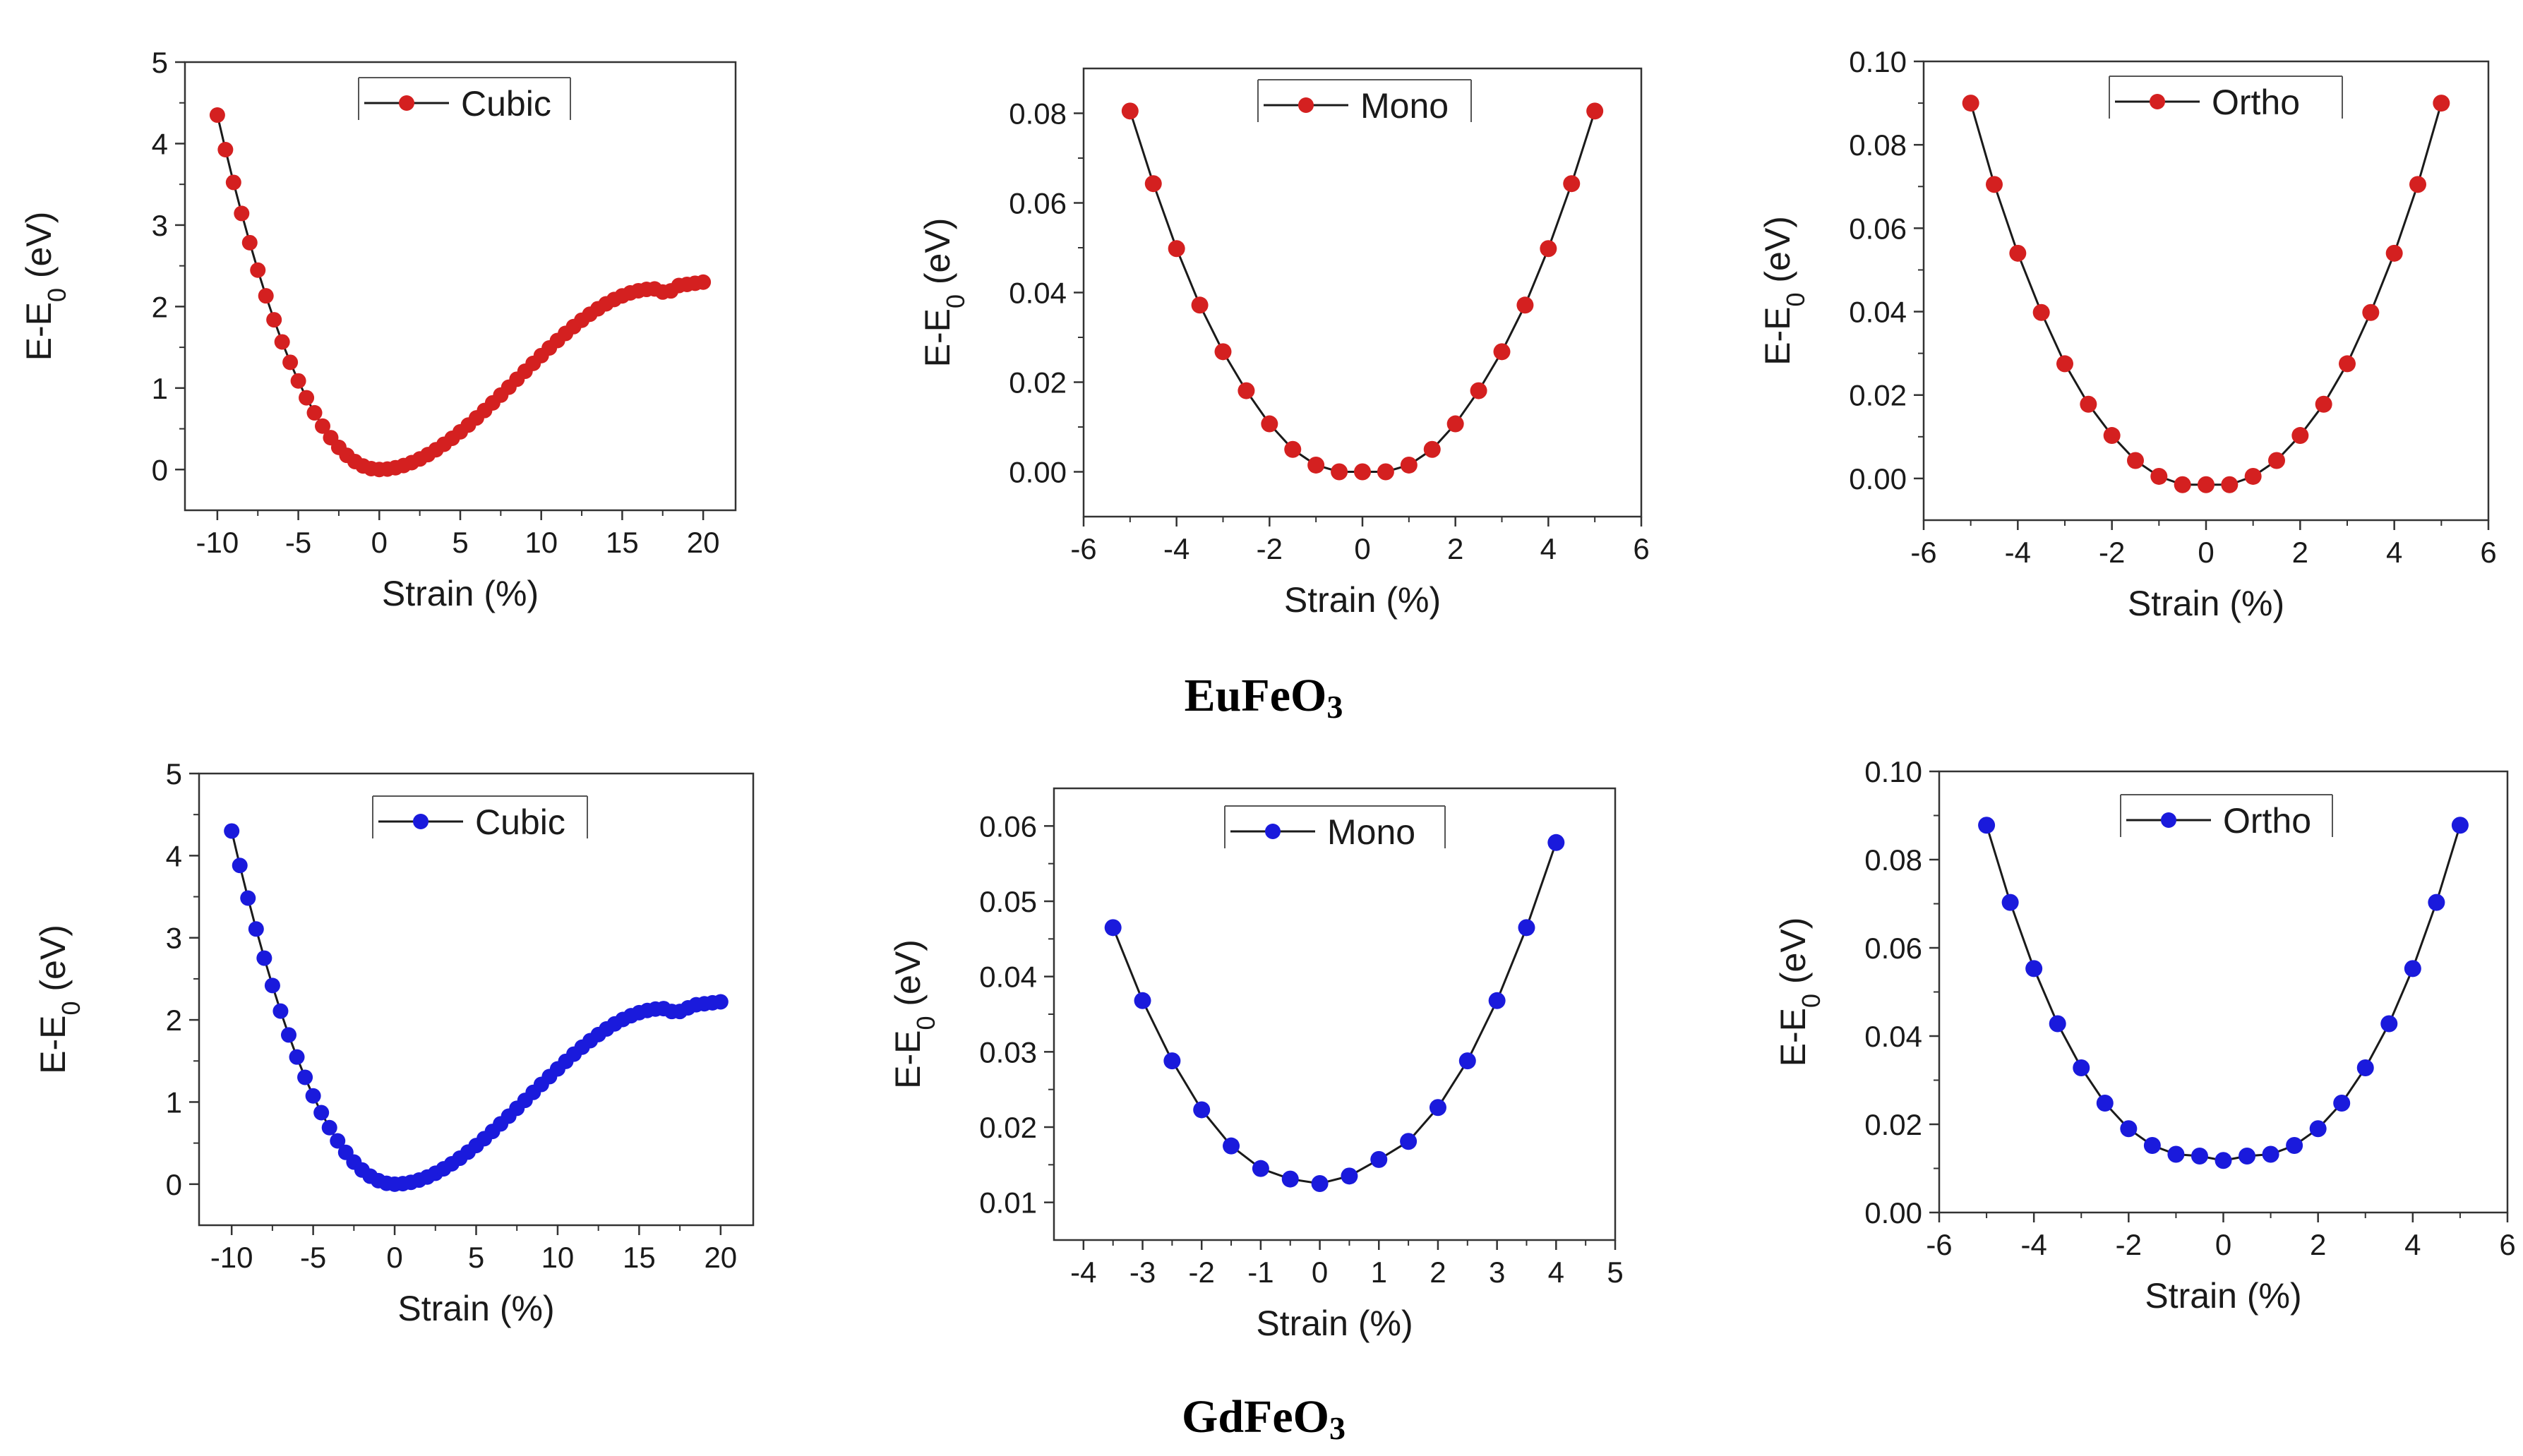  Describe the element at coordinates (1497, 1272) in the screenshot. I see `x-tick-label: 3` at that location.